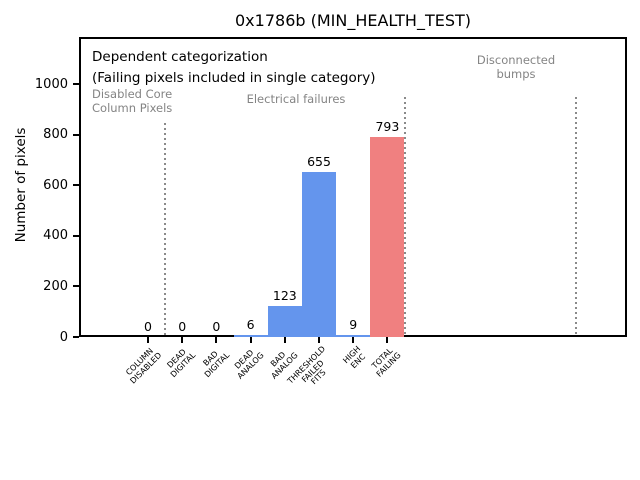 The width and height of the screenshot is (640, 480). What do you see at coordinates (55, 286) in the screenshot?
I see `y-tick-label: 200` at bounding box center [55, 286].